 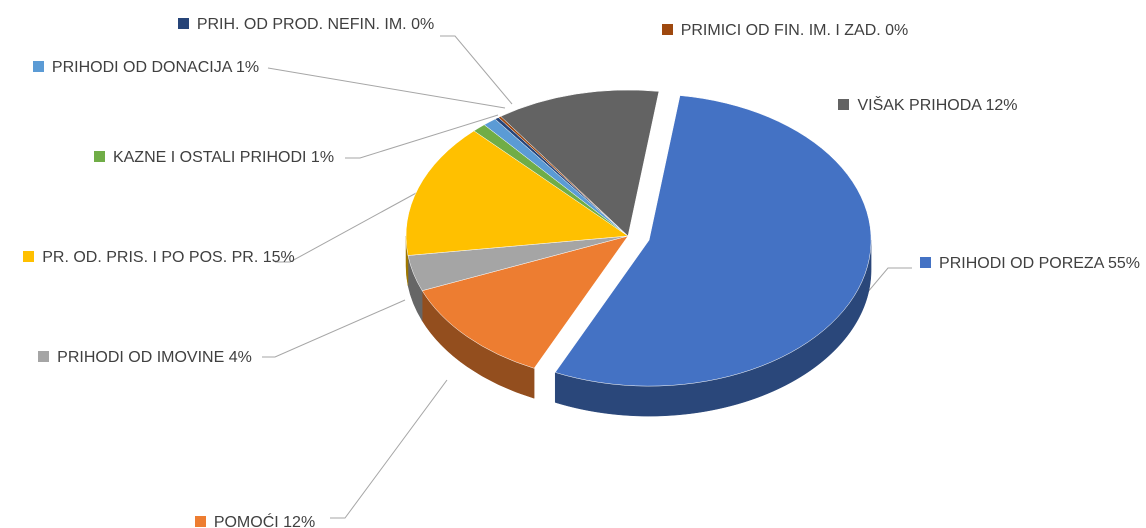 I want to click on label-name: PRIHODI OD IMOVINE, so click(x=141, y=357).